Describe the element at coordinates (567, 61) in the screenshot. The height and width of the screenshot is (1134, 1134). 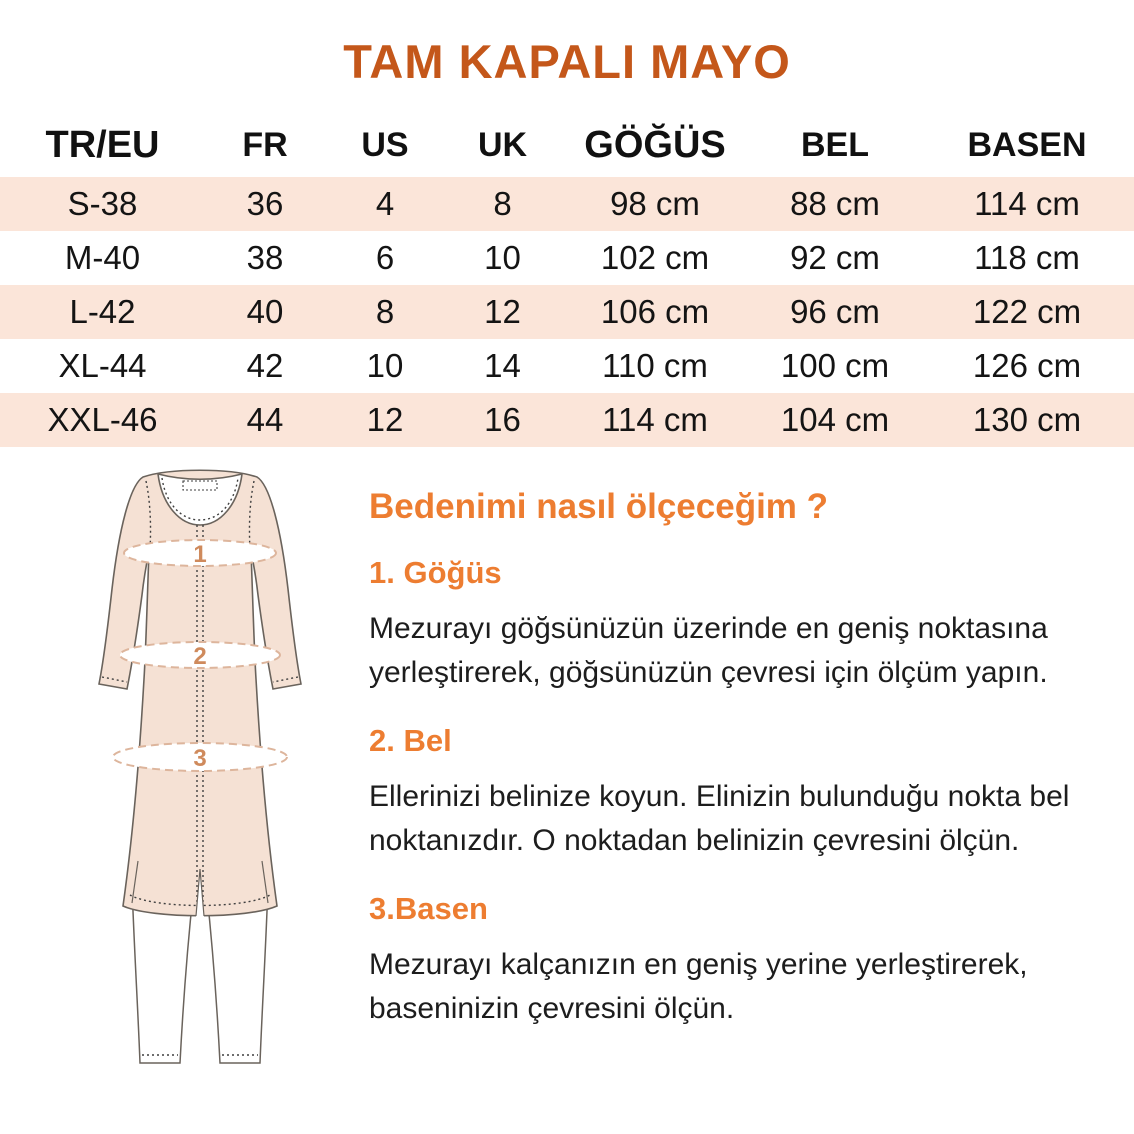
I see `page-title: TAM KAPALI MAYO` at that location.